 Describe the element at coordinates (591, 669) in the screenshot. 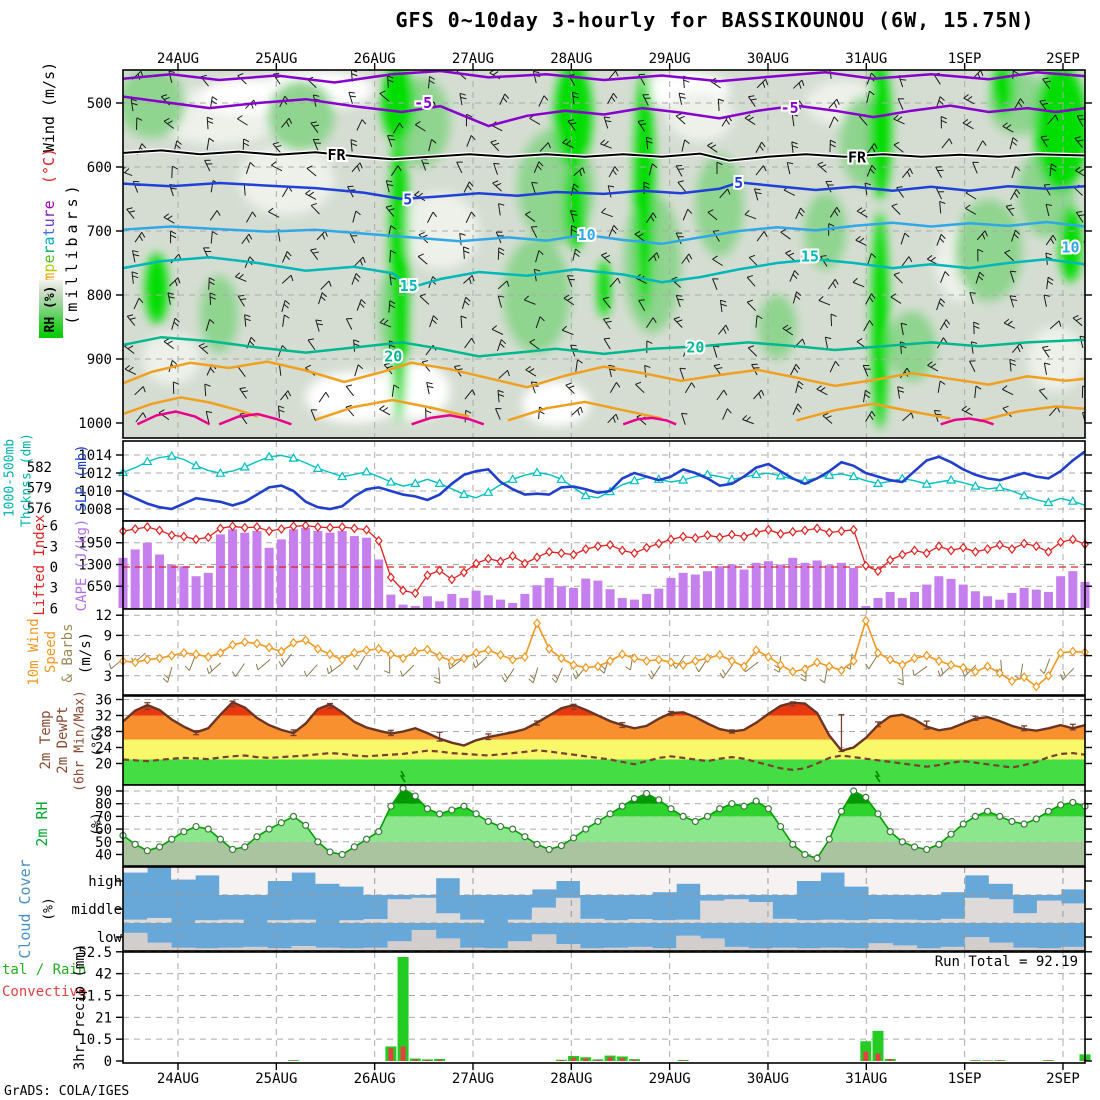

I see `wind10m-barbs` at that location.